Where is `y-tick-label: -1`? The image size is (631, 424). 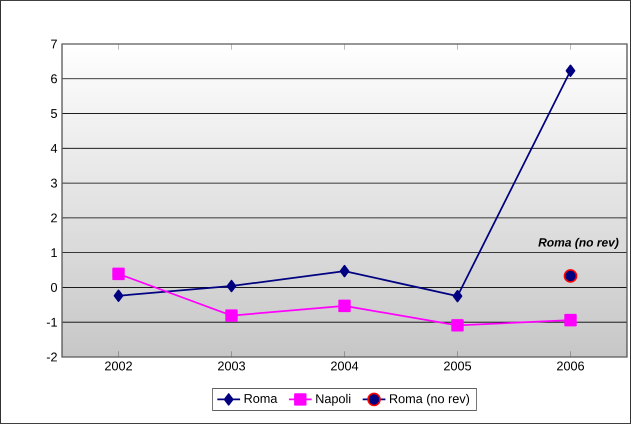
y-tick-label: -1 is located at coordinates (51, 322).